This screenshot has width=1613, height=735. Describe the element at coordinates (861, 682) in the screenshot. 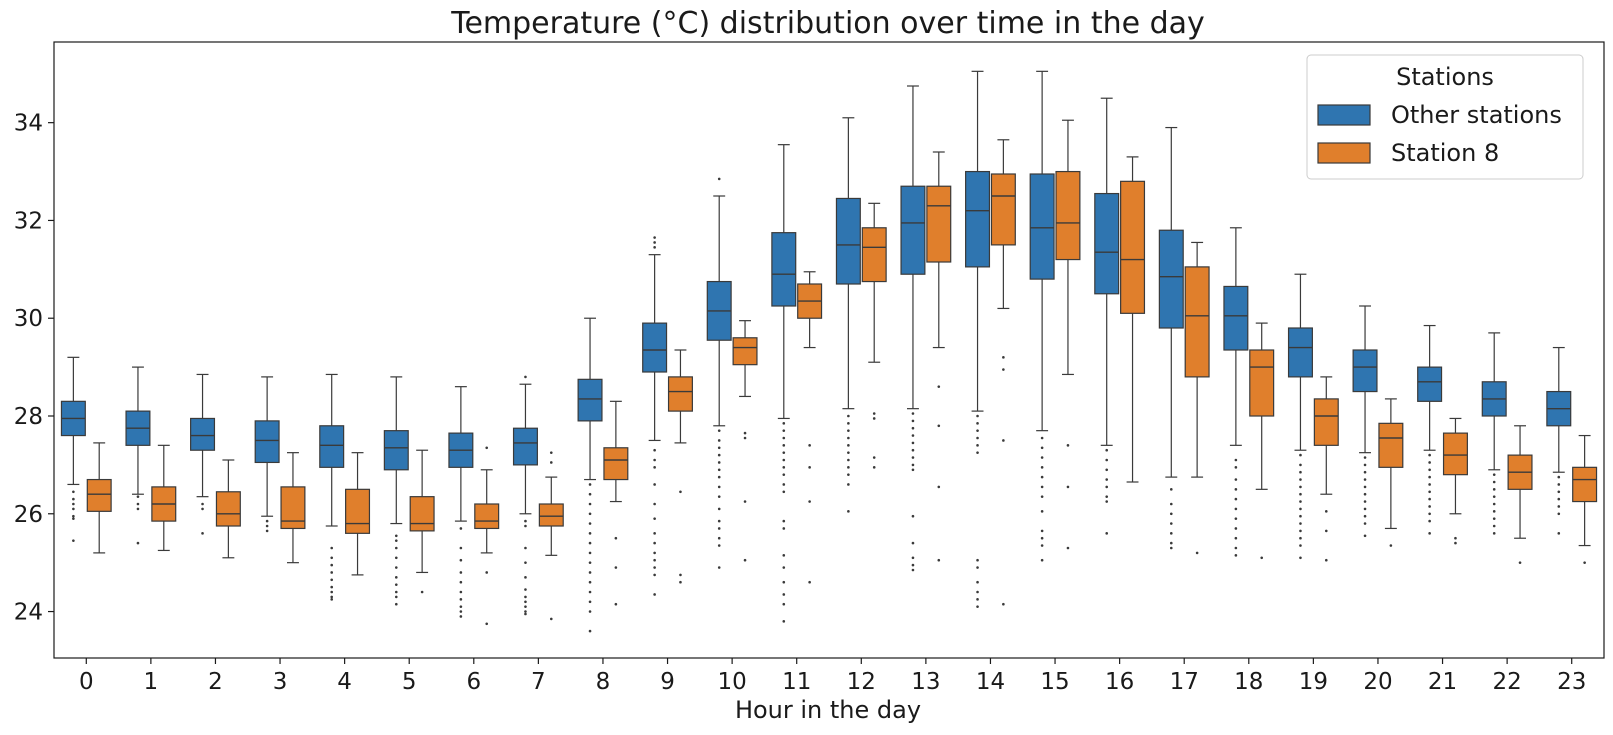

I see `x-tick-label: 12` at that location.